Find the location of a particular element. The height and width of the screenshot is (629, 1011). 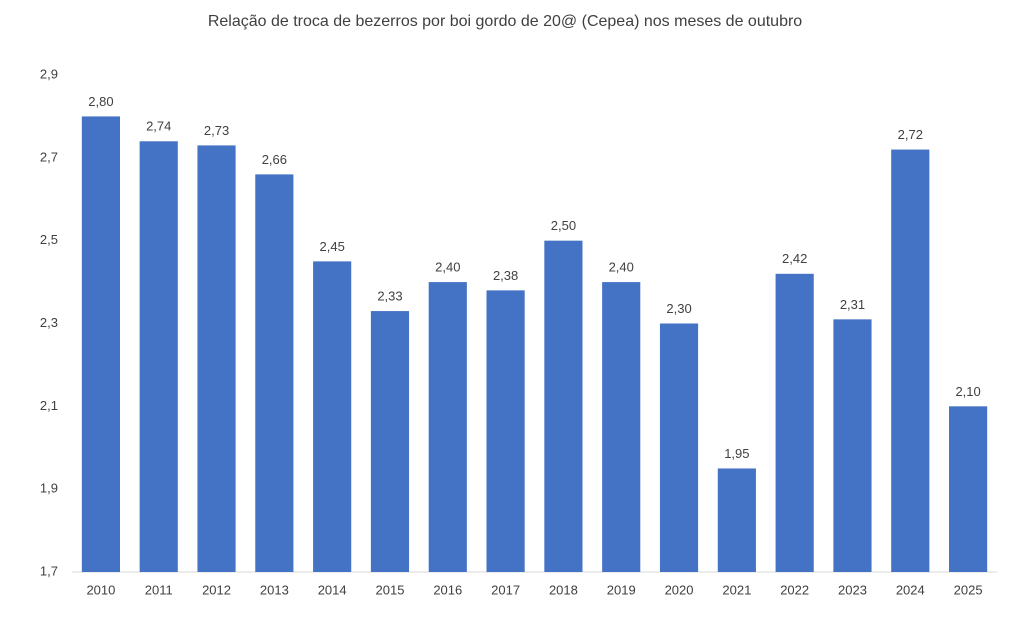

data-label: 2,45 is located at coordinates (332, 246).